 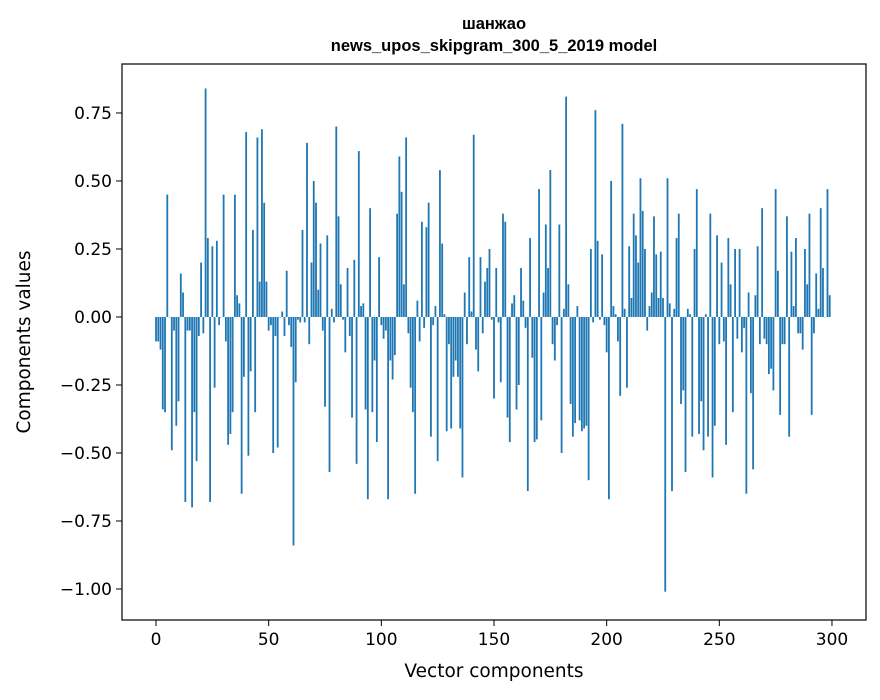 What do you see at coordinates (269, 640) in the screenshot?
I see `x-tick-label: 50` at bounding box center [269, 640].